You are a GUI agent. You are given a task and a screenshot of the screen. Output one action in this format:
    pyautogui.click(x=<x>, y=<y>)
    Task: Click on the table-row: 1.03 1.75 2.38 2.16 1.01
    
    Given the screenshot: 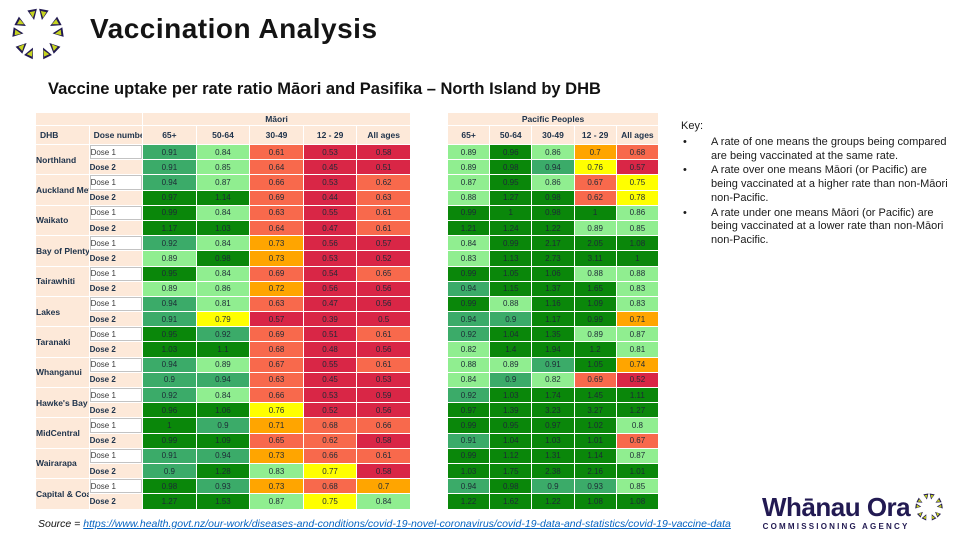 What is the action you would take?
    pyautogui.click(x=553, y=471)
    